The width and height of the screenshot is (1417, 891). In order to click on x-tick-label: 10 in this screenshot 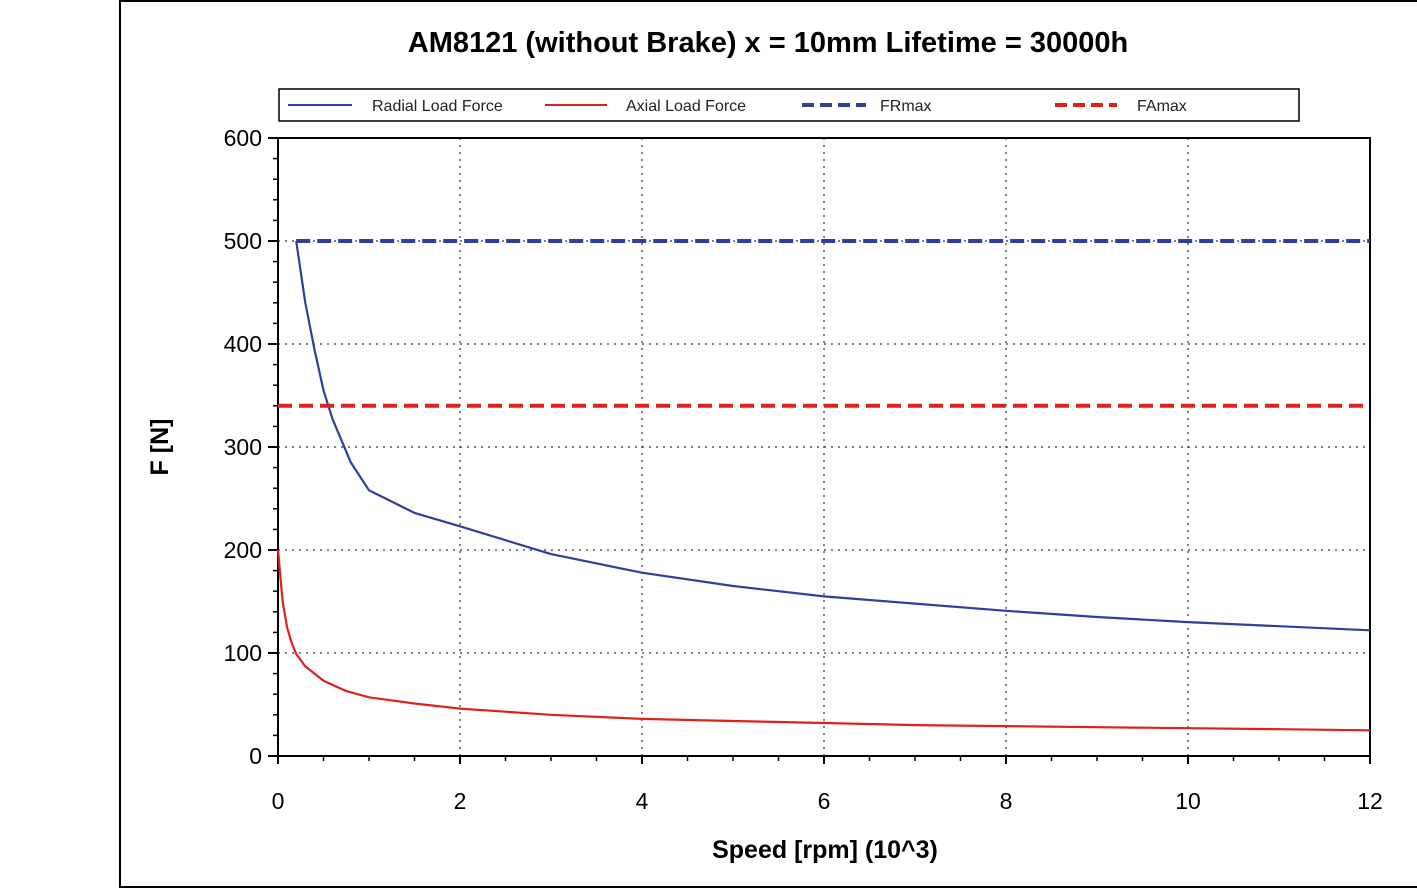, I will do `click(1188, 801)`.